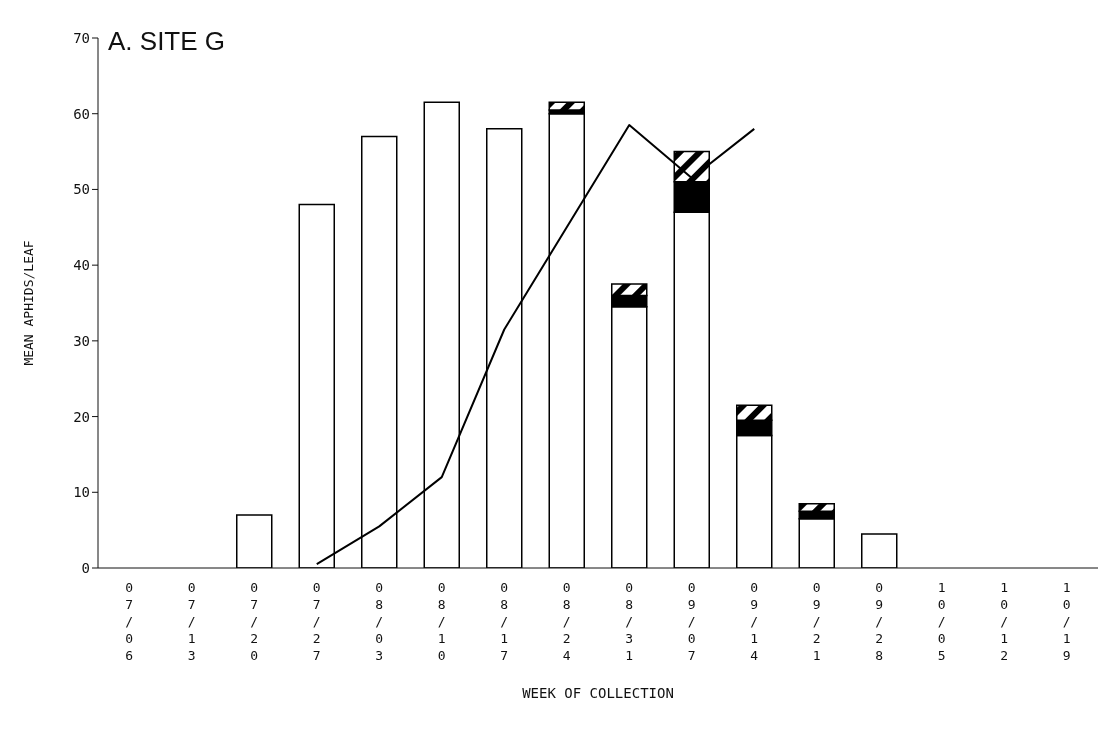  I want to click on y-tick-label: 30, so click(81, 340).